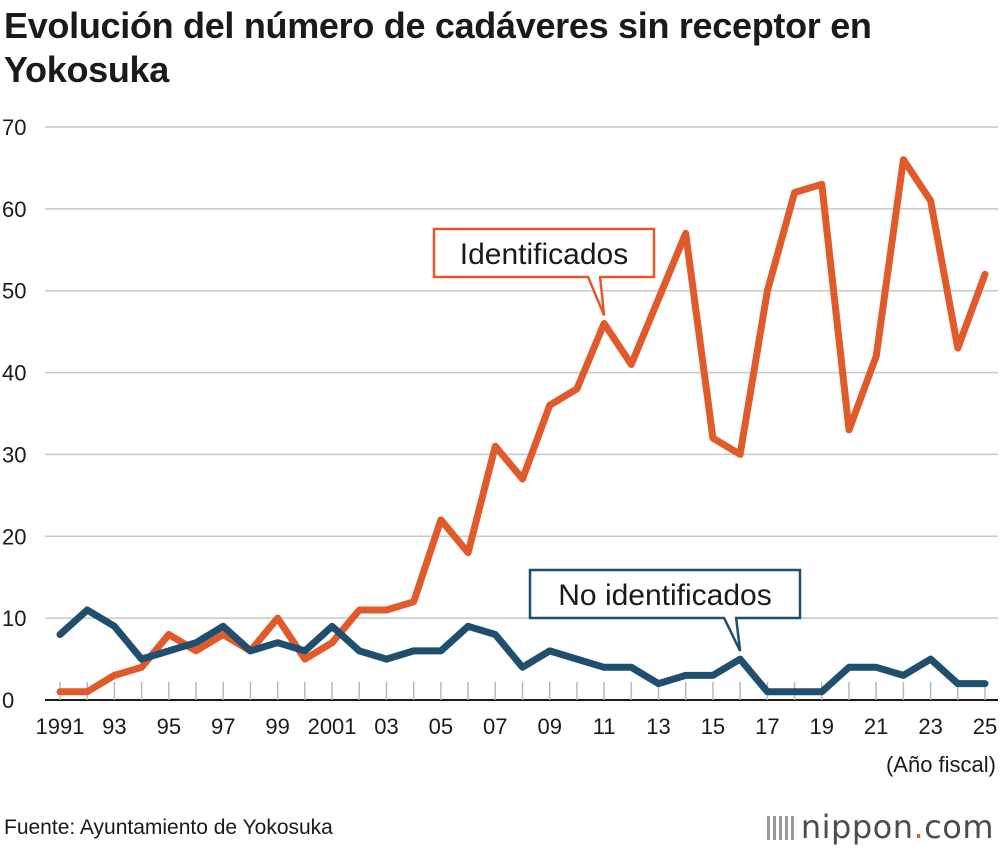  Describe the element at coordinates (168, 827) in the screenshot. I see `source-note: Fuente: Ayuntamiento de Yokosuka` at that location.